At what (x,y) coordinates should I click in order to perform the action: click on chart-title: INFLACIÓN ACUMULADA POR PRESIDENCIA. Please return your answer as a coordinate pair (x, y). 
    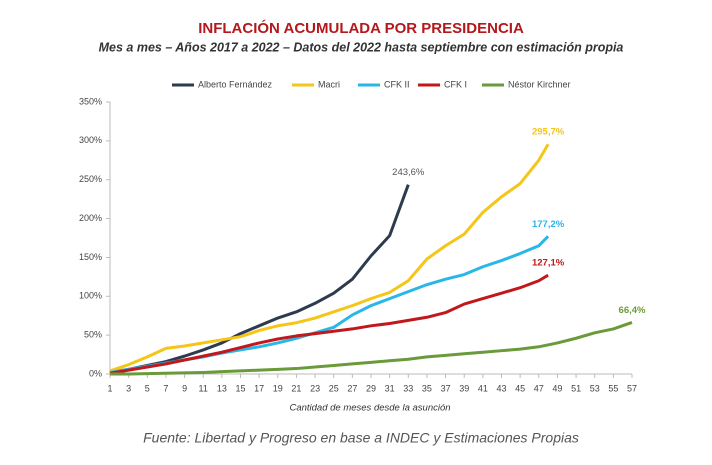
    Looking at the image, I should click on (361, 28).